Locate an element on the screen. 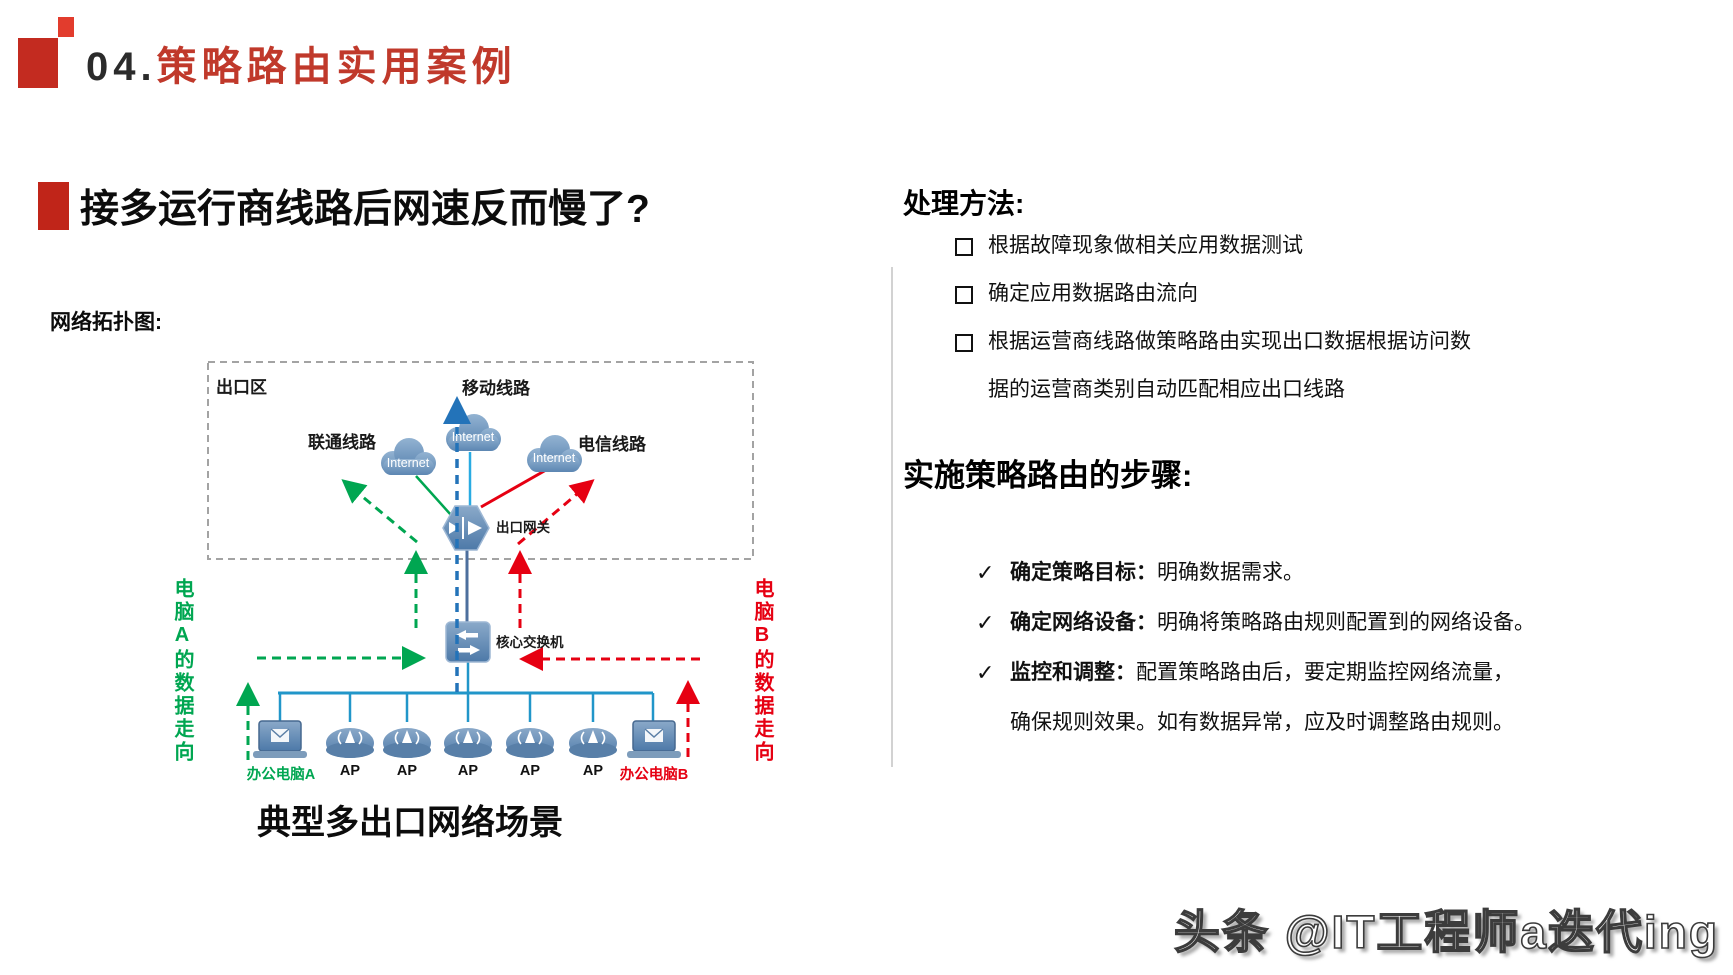  step-desc: 明确将策略路由规则配置到的网络设备。 is located at coordinates (1346, 622).